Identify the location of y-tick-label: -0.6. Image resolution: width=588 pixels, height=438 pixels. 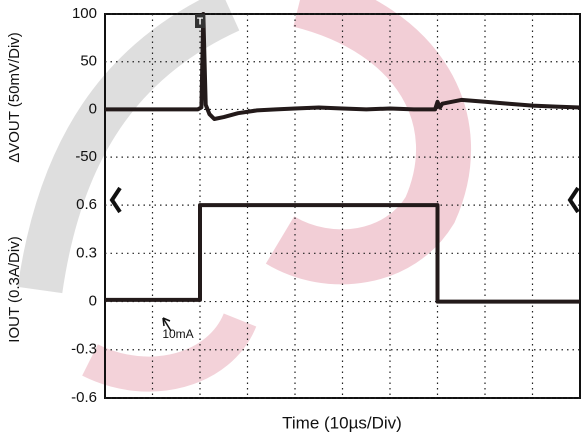
(84, 397).